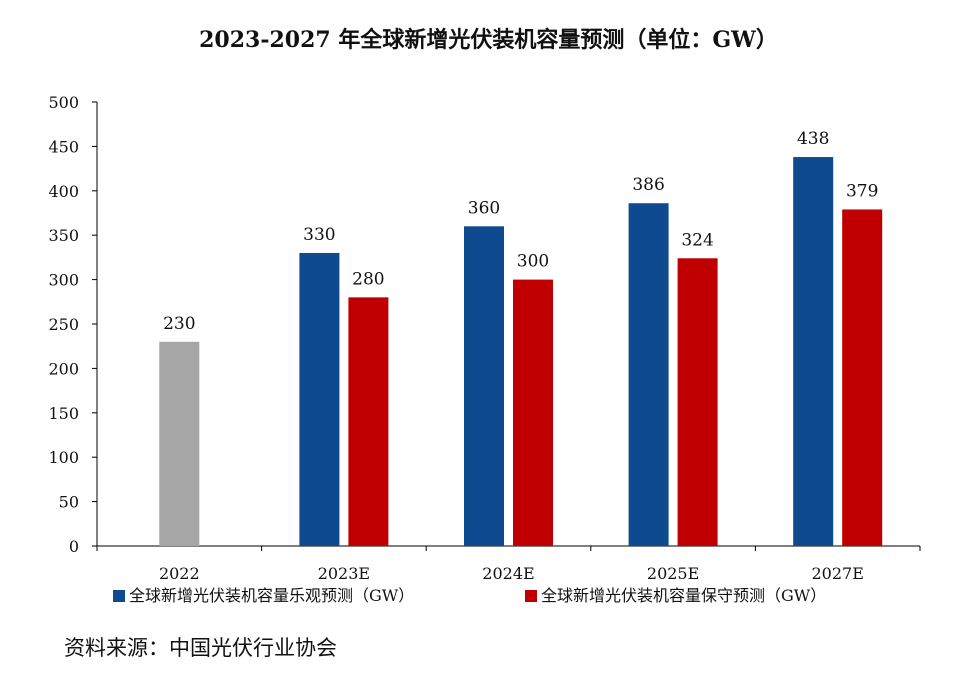  What do you see at coordinates (697, 240) in the screenshot?
I see `data-label: 324` at bounding box center [697, 240].